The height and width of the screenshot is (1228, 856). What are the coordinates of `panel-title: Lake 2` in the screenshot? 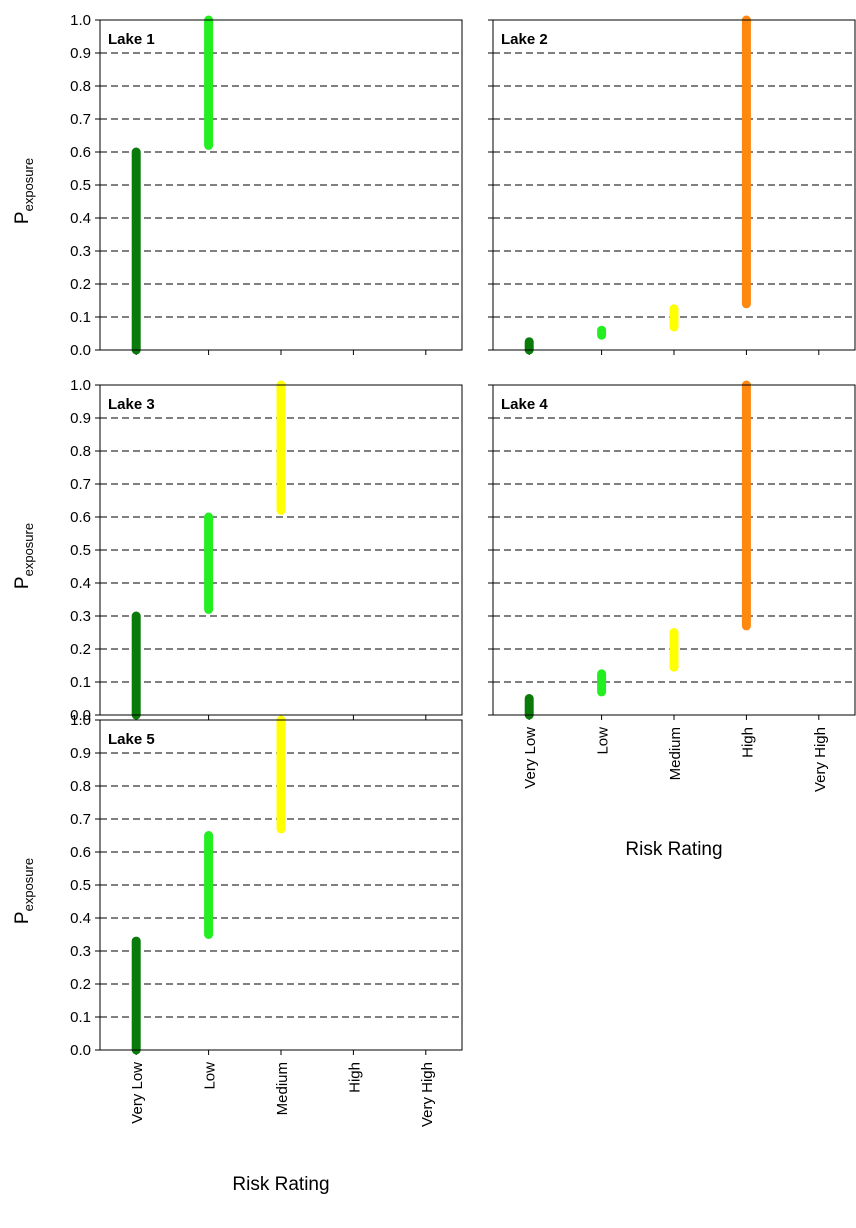 It's located at (524, 39).